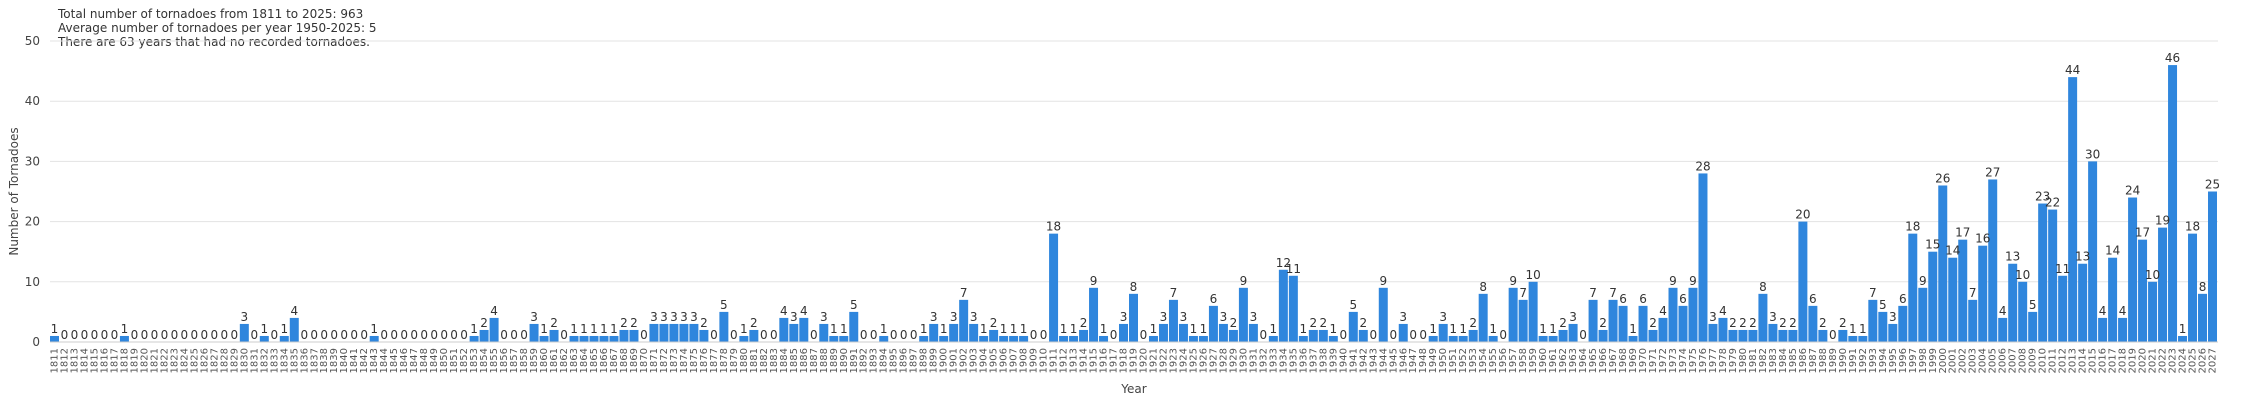 The height and width of the screenshot is (400, 2250). I want to click on bar-value-label: 8, so click(1483, 287).